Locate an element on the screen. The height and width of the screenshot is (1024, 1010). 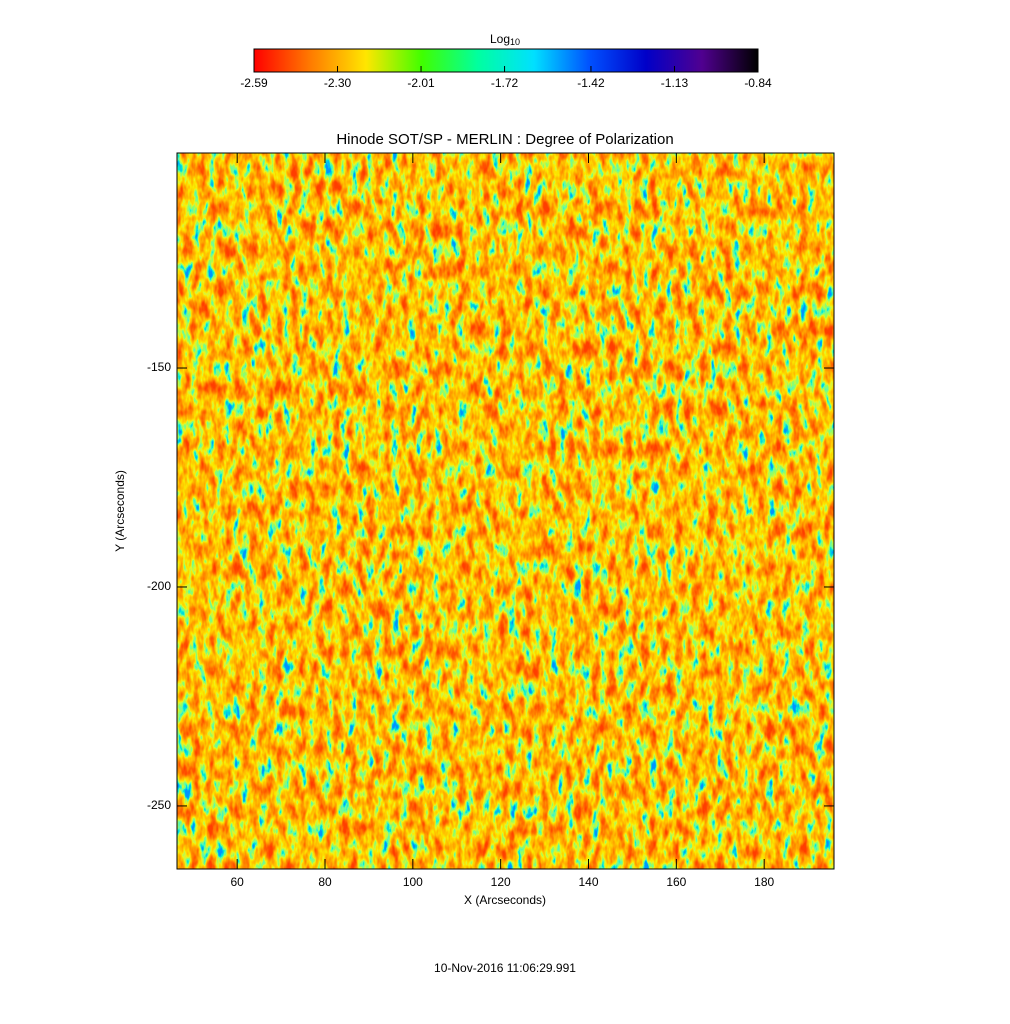
colorbar-tick-label: -2.59 is located at coordinates (254, 83).